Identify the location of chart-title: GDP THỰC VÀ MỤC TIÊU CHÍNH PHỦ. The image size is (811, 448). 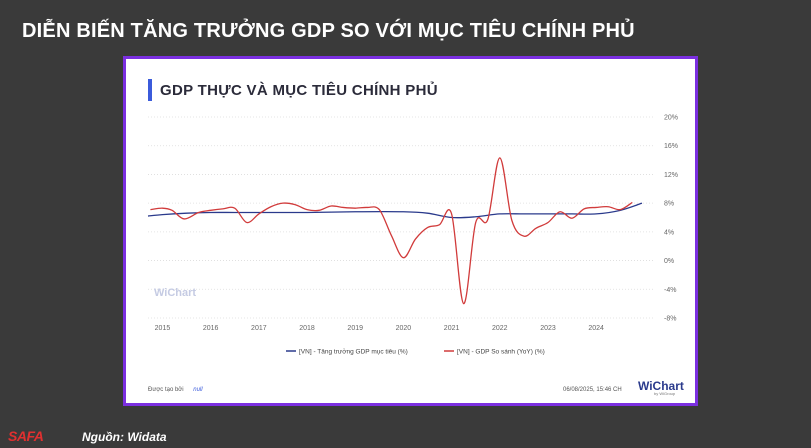
(299, 90).